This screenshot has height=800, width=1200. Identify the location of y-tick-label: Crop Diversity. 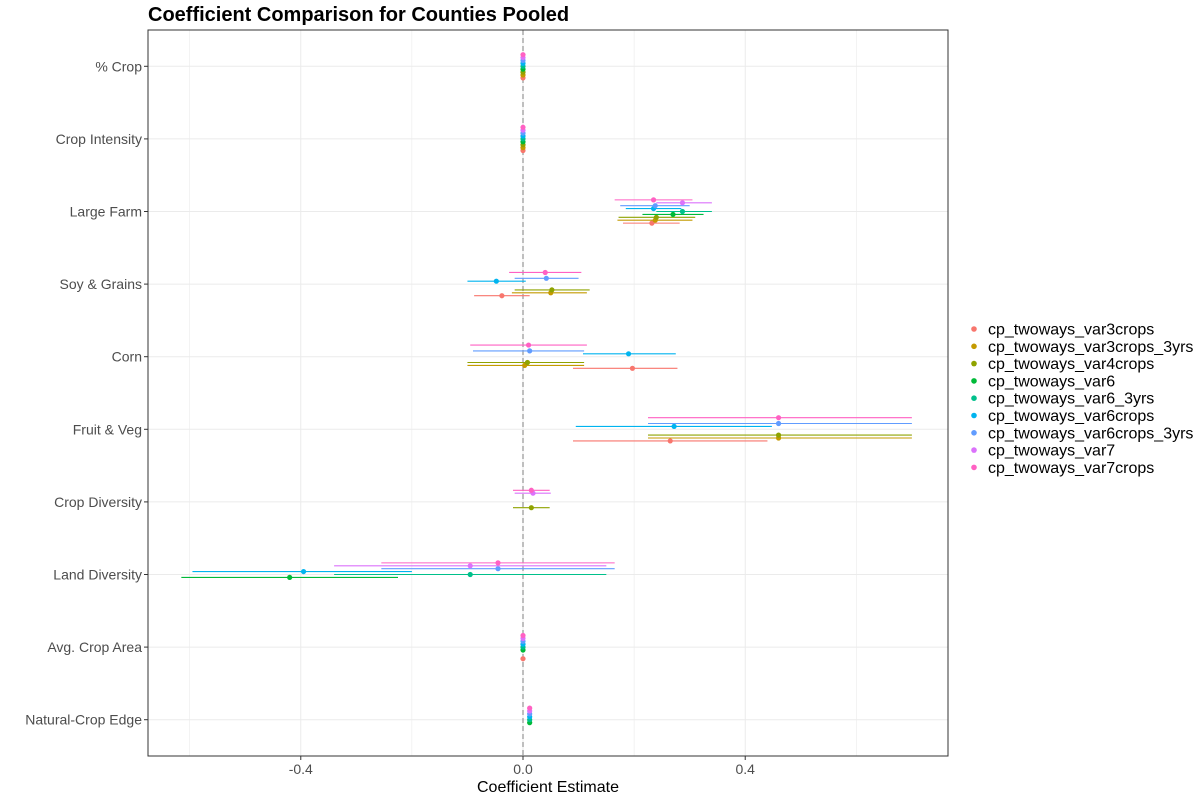
(98, 502).